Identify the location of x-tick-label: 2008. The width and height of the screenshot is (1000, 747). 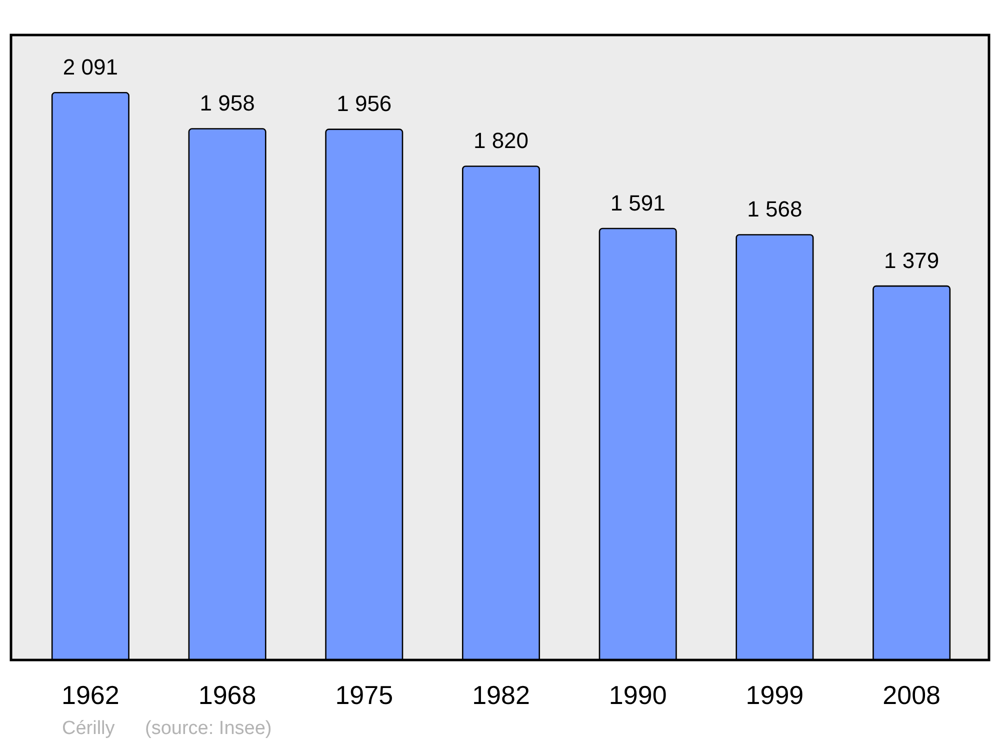
(911, 695).